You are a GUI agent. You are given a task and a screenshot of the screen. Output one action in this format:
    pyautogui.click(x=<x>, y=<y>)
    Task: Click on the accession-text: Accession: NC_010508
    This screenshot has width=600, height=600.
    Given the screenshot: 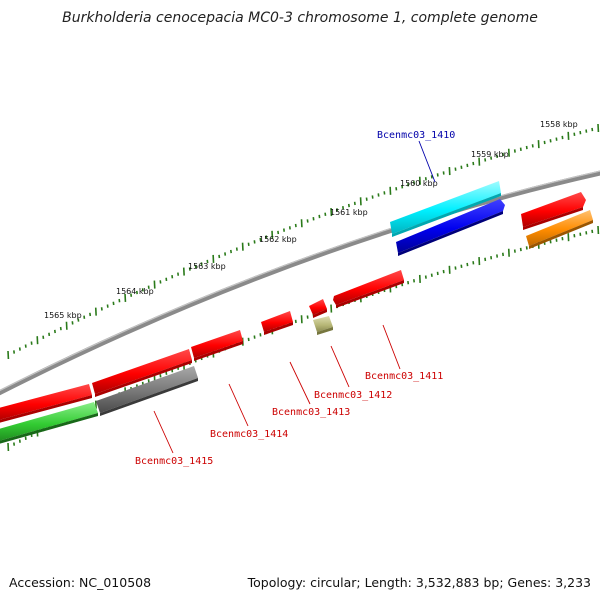 What is the action you would take?
    pyautogui.click(x=80, y=582)
    